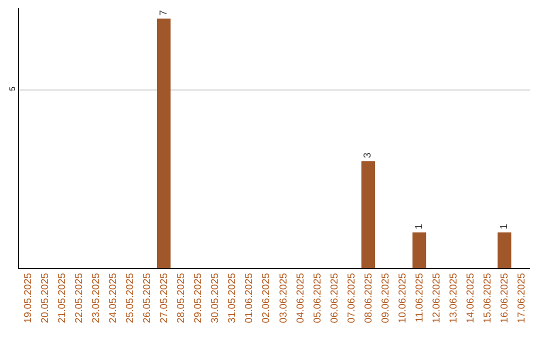 The height and width of the screenshot is (340, 540). I want to click on x-tick-label: 31.05.2025, so click(232, 298).